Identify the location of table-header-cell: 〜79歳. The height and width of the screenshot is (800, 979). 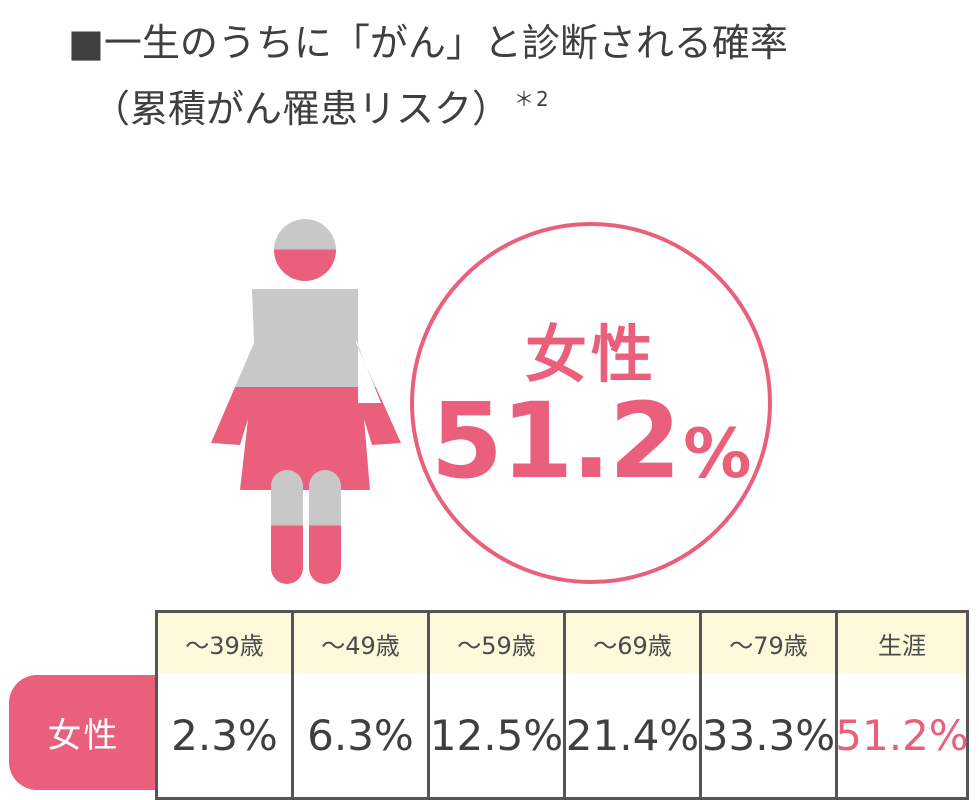
(767, 643).